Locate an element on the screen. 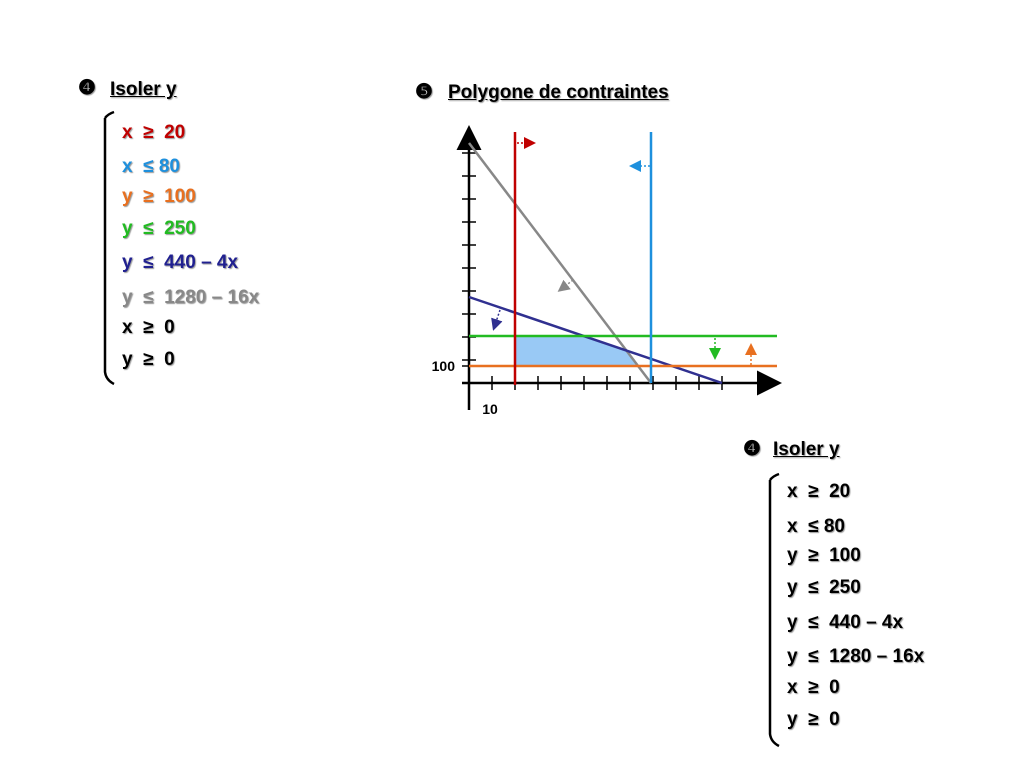  direction-arrows is located at coordinates (624, 251).